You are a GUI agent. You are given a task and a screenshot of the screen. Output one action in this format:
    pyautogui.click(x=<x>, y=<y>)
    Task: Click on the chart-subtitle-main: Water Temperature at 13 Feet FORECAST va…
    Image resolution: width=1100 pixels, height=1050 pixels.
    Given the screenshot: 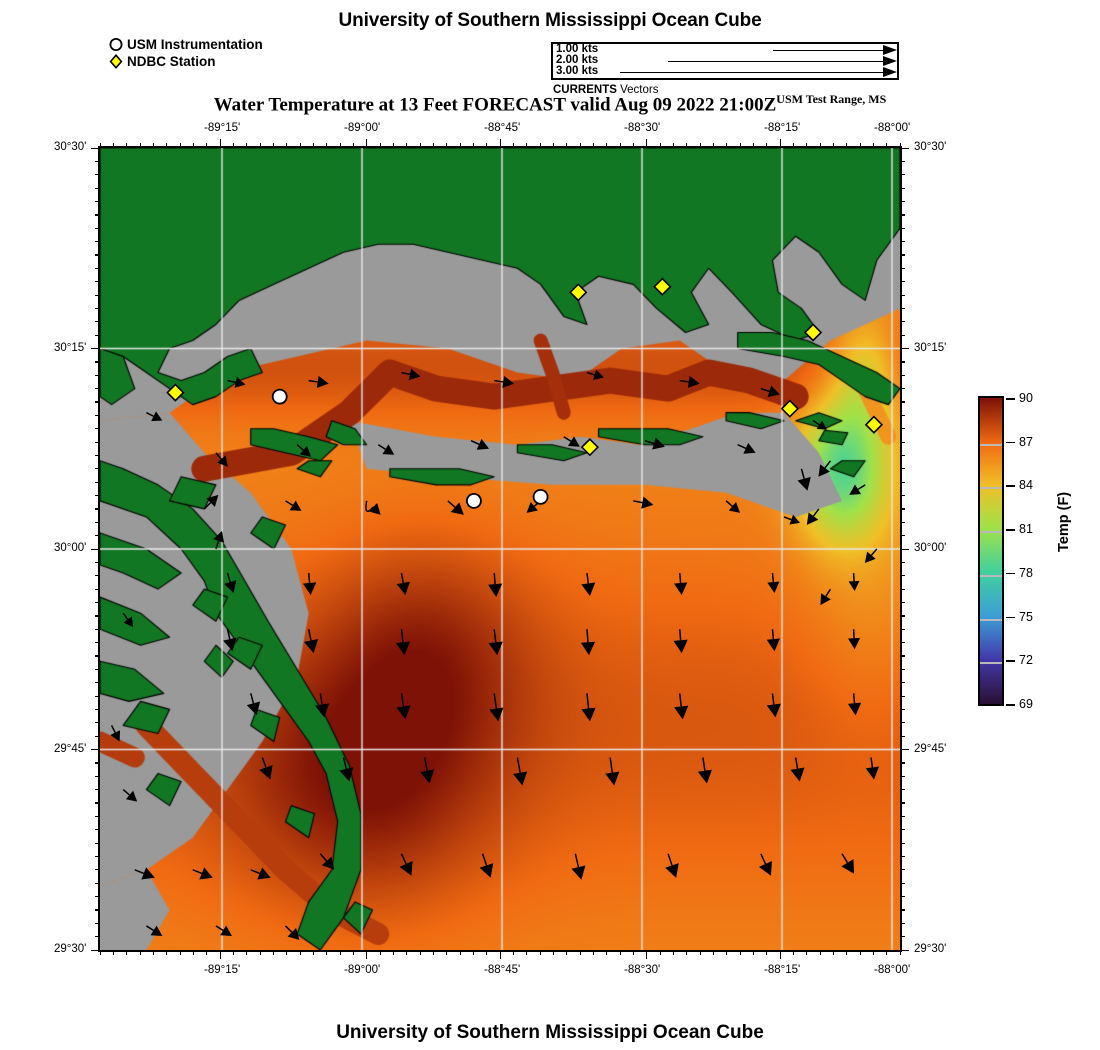 What is the action you would take?
    pyautogui.click(x=495, y=105)
    